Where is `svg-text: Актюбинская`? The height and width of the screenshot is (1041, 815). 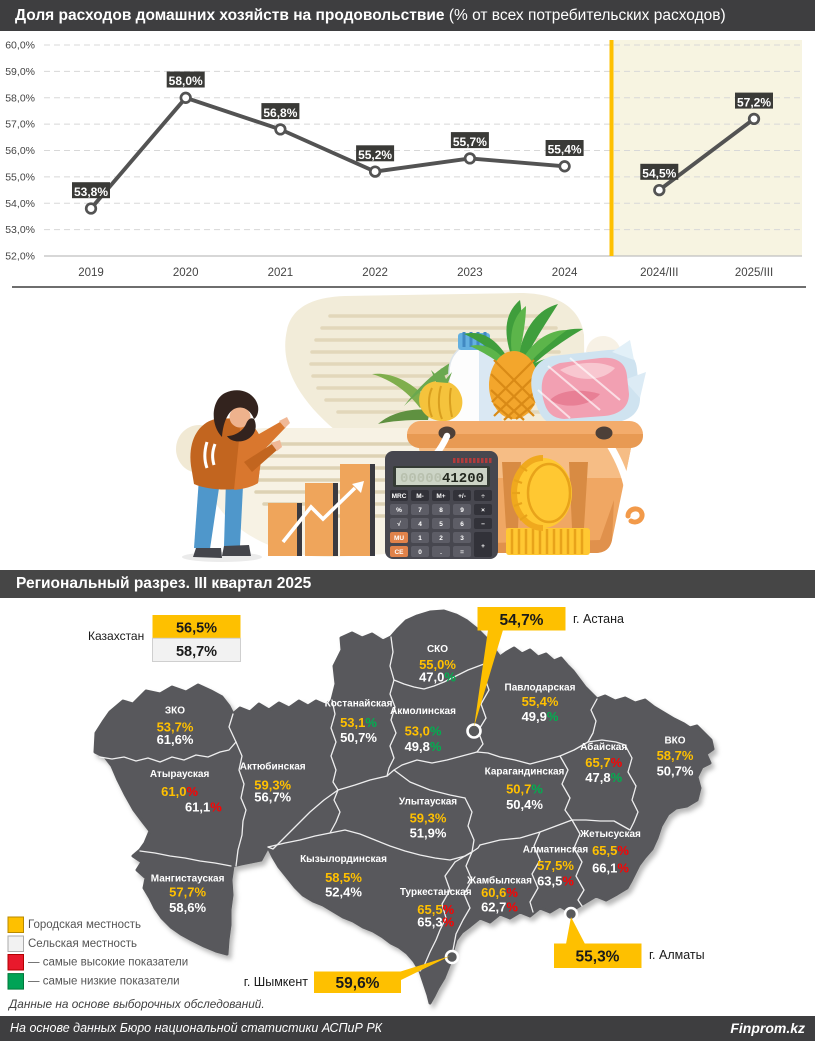
svg-text: Актюбинская is located at coordinates (273, 767).